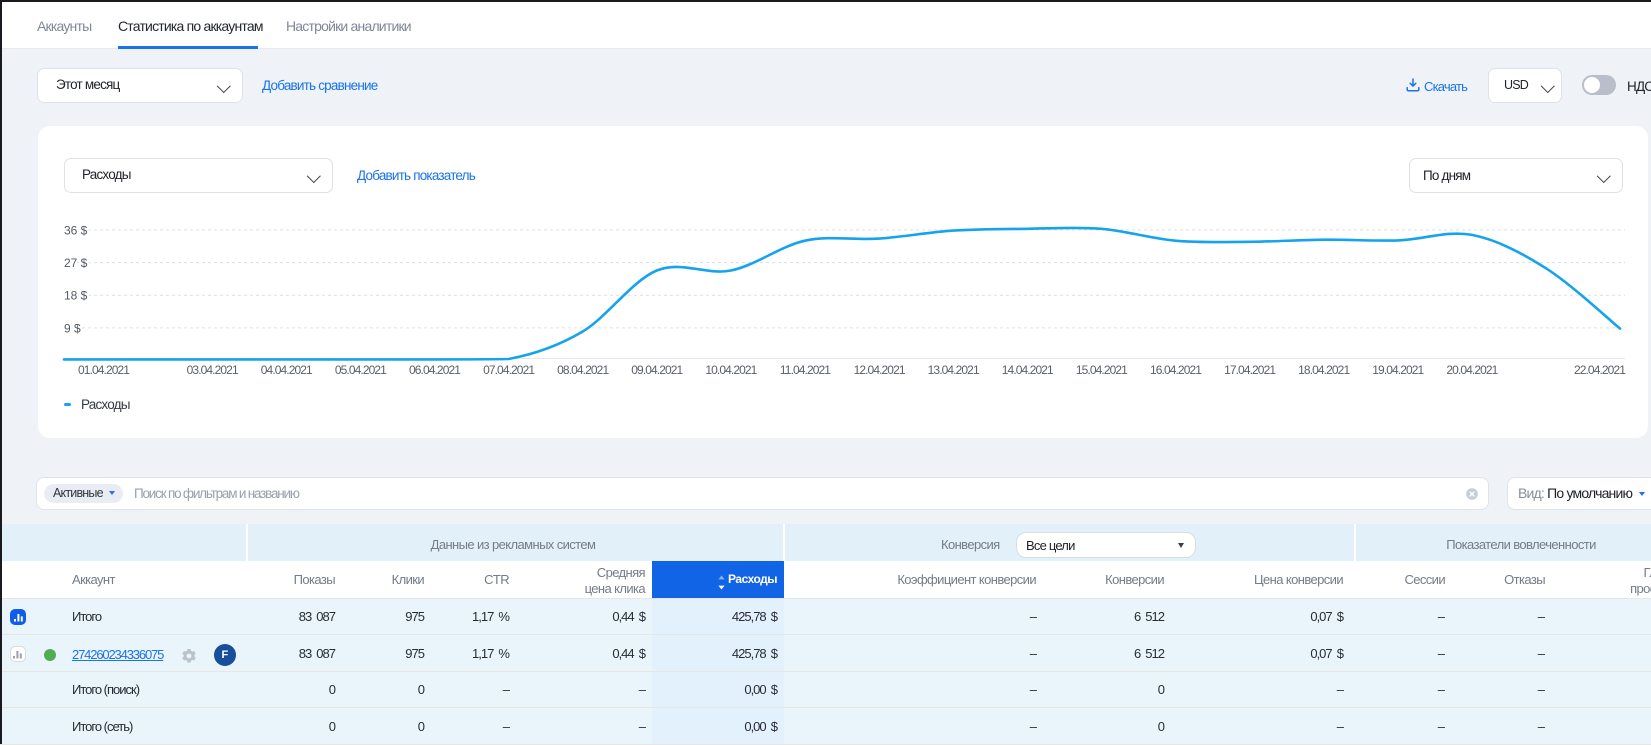 The width and height of the screenshot is (1651, 745). I want to click on svg-text: 19.04.2021, so click(1398, 370).